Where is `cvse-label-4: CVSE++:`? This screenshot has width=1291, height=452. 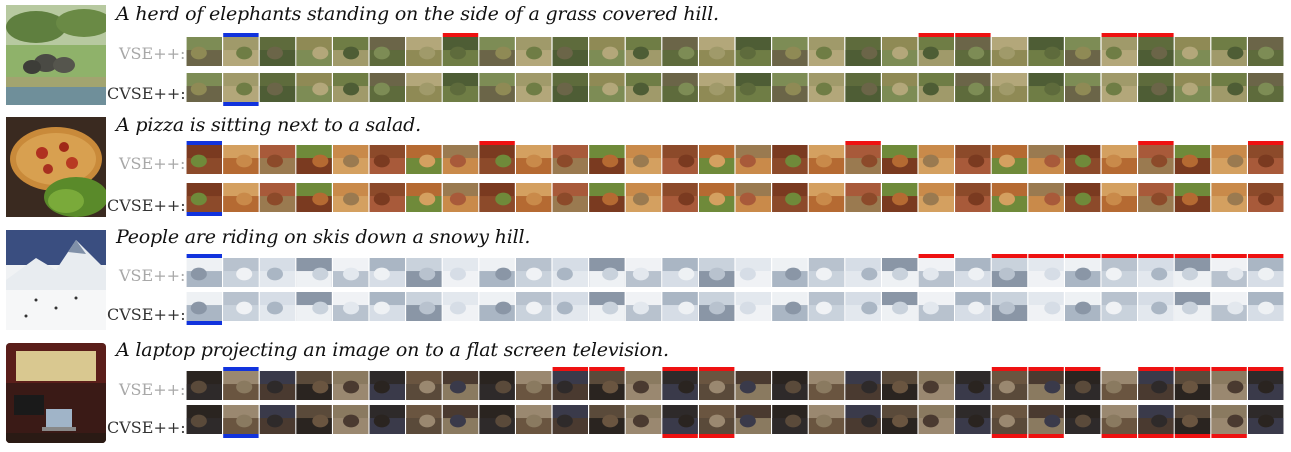
cvse-label-4: CVSE++: is located at coordinates (146, 427).